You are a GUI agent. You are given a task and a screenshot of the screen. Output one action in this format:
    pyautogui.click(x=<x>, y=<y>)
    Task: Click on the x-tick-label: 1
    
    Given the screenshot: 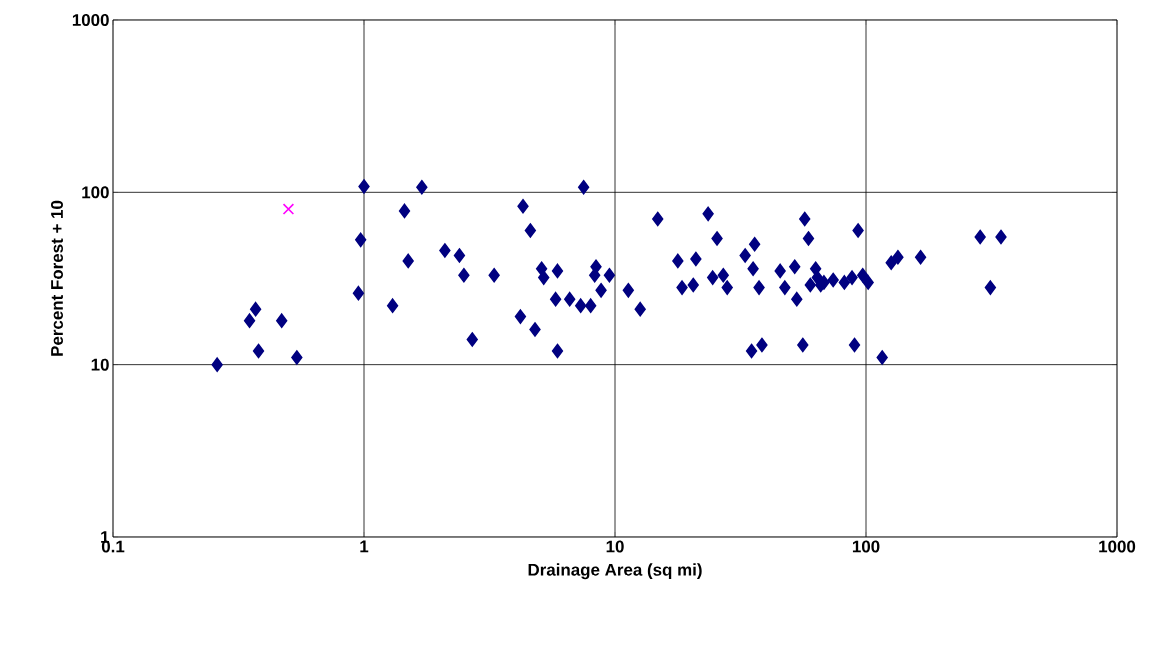 What is the action you would take?
    pyautogui.click(x=364, y=546)
    